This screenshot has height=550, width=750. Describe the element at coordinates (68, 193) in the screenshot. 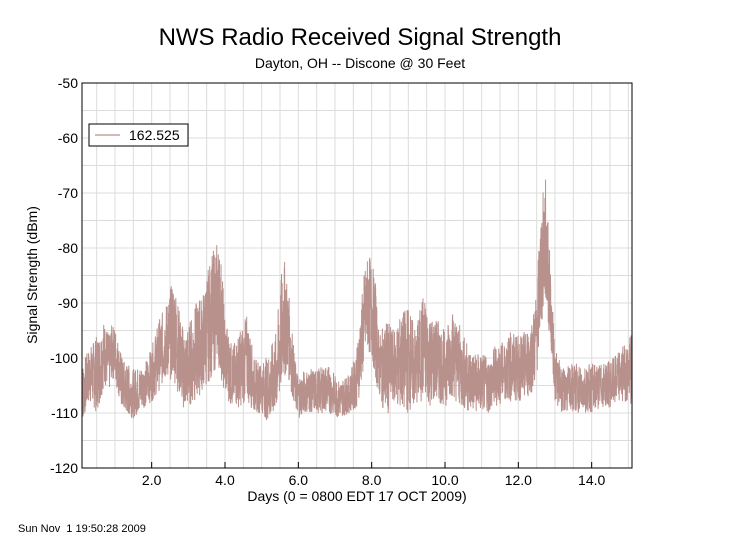

I see `y-tick-label: -70` at that location.